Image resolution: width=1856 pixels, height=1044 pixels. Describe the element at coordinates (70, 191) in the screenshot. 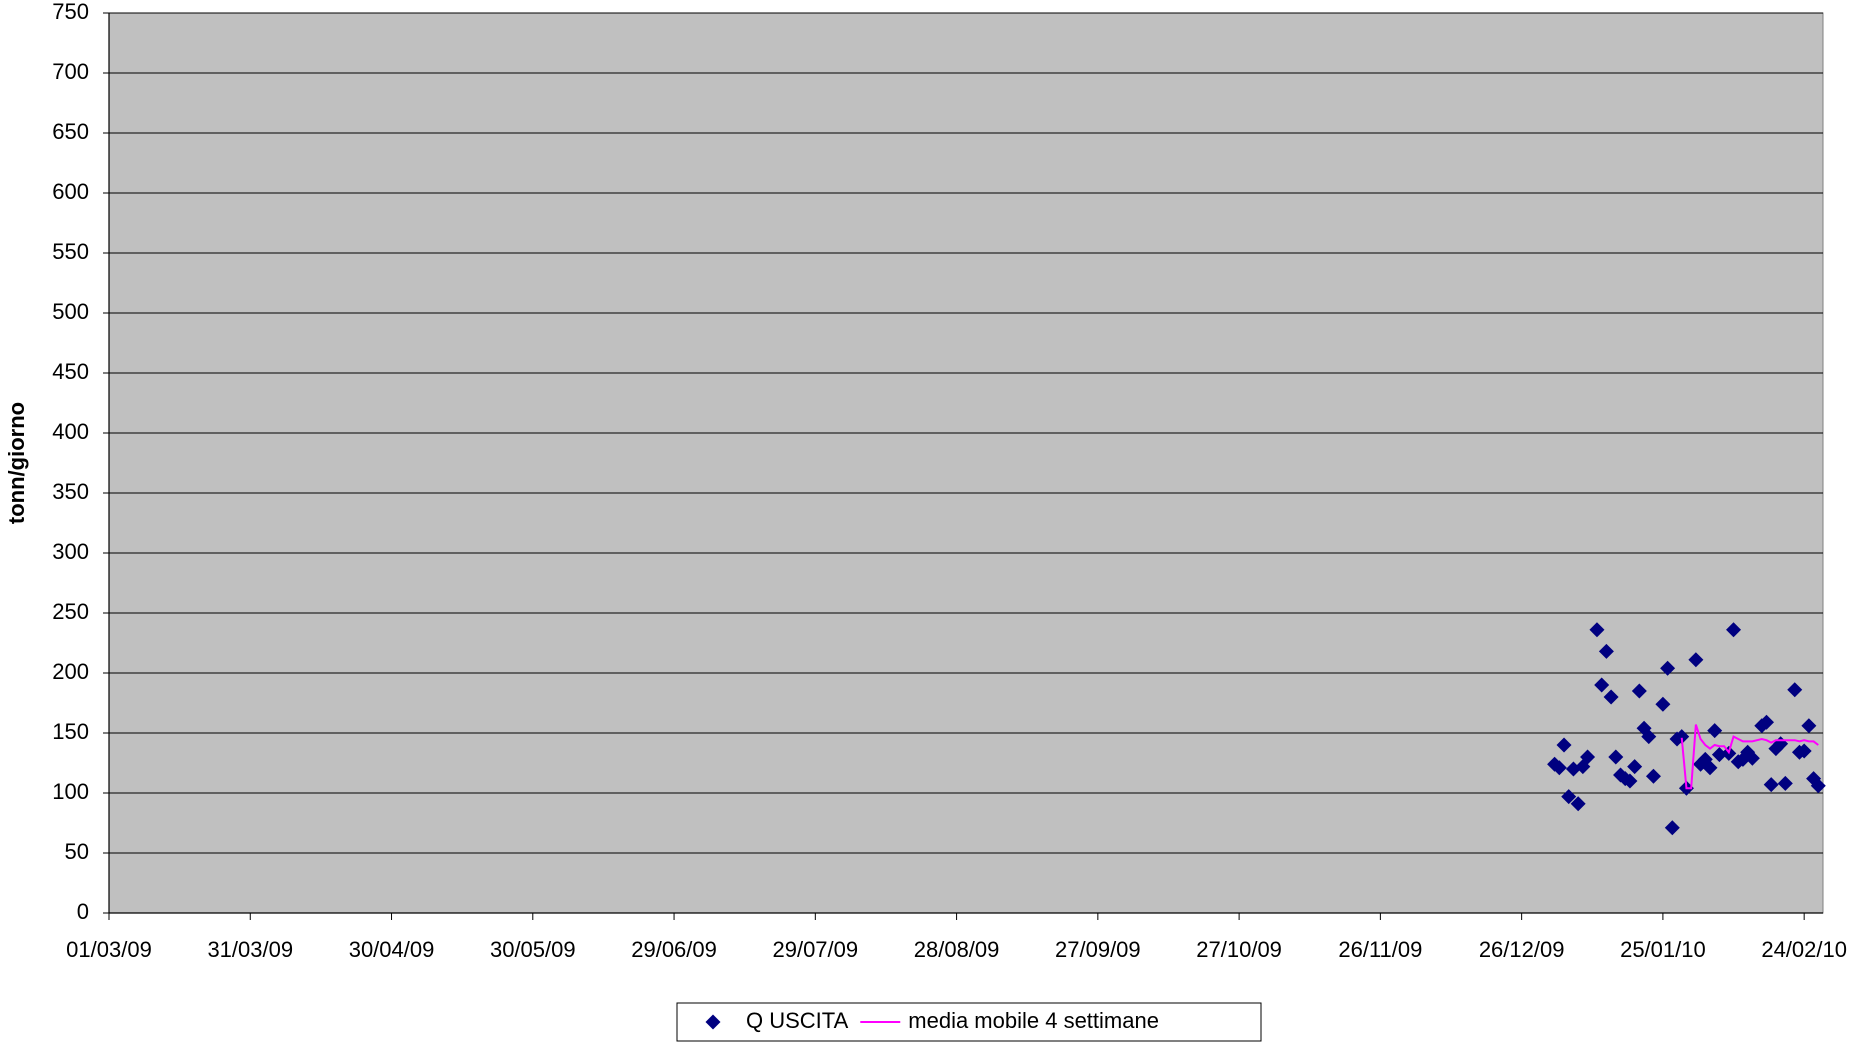

I see `y-tick-label: 600` at that location.